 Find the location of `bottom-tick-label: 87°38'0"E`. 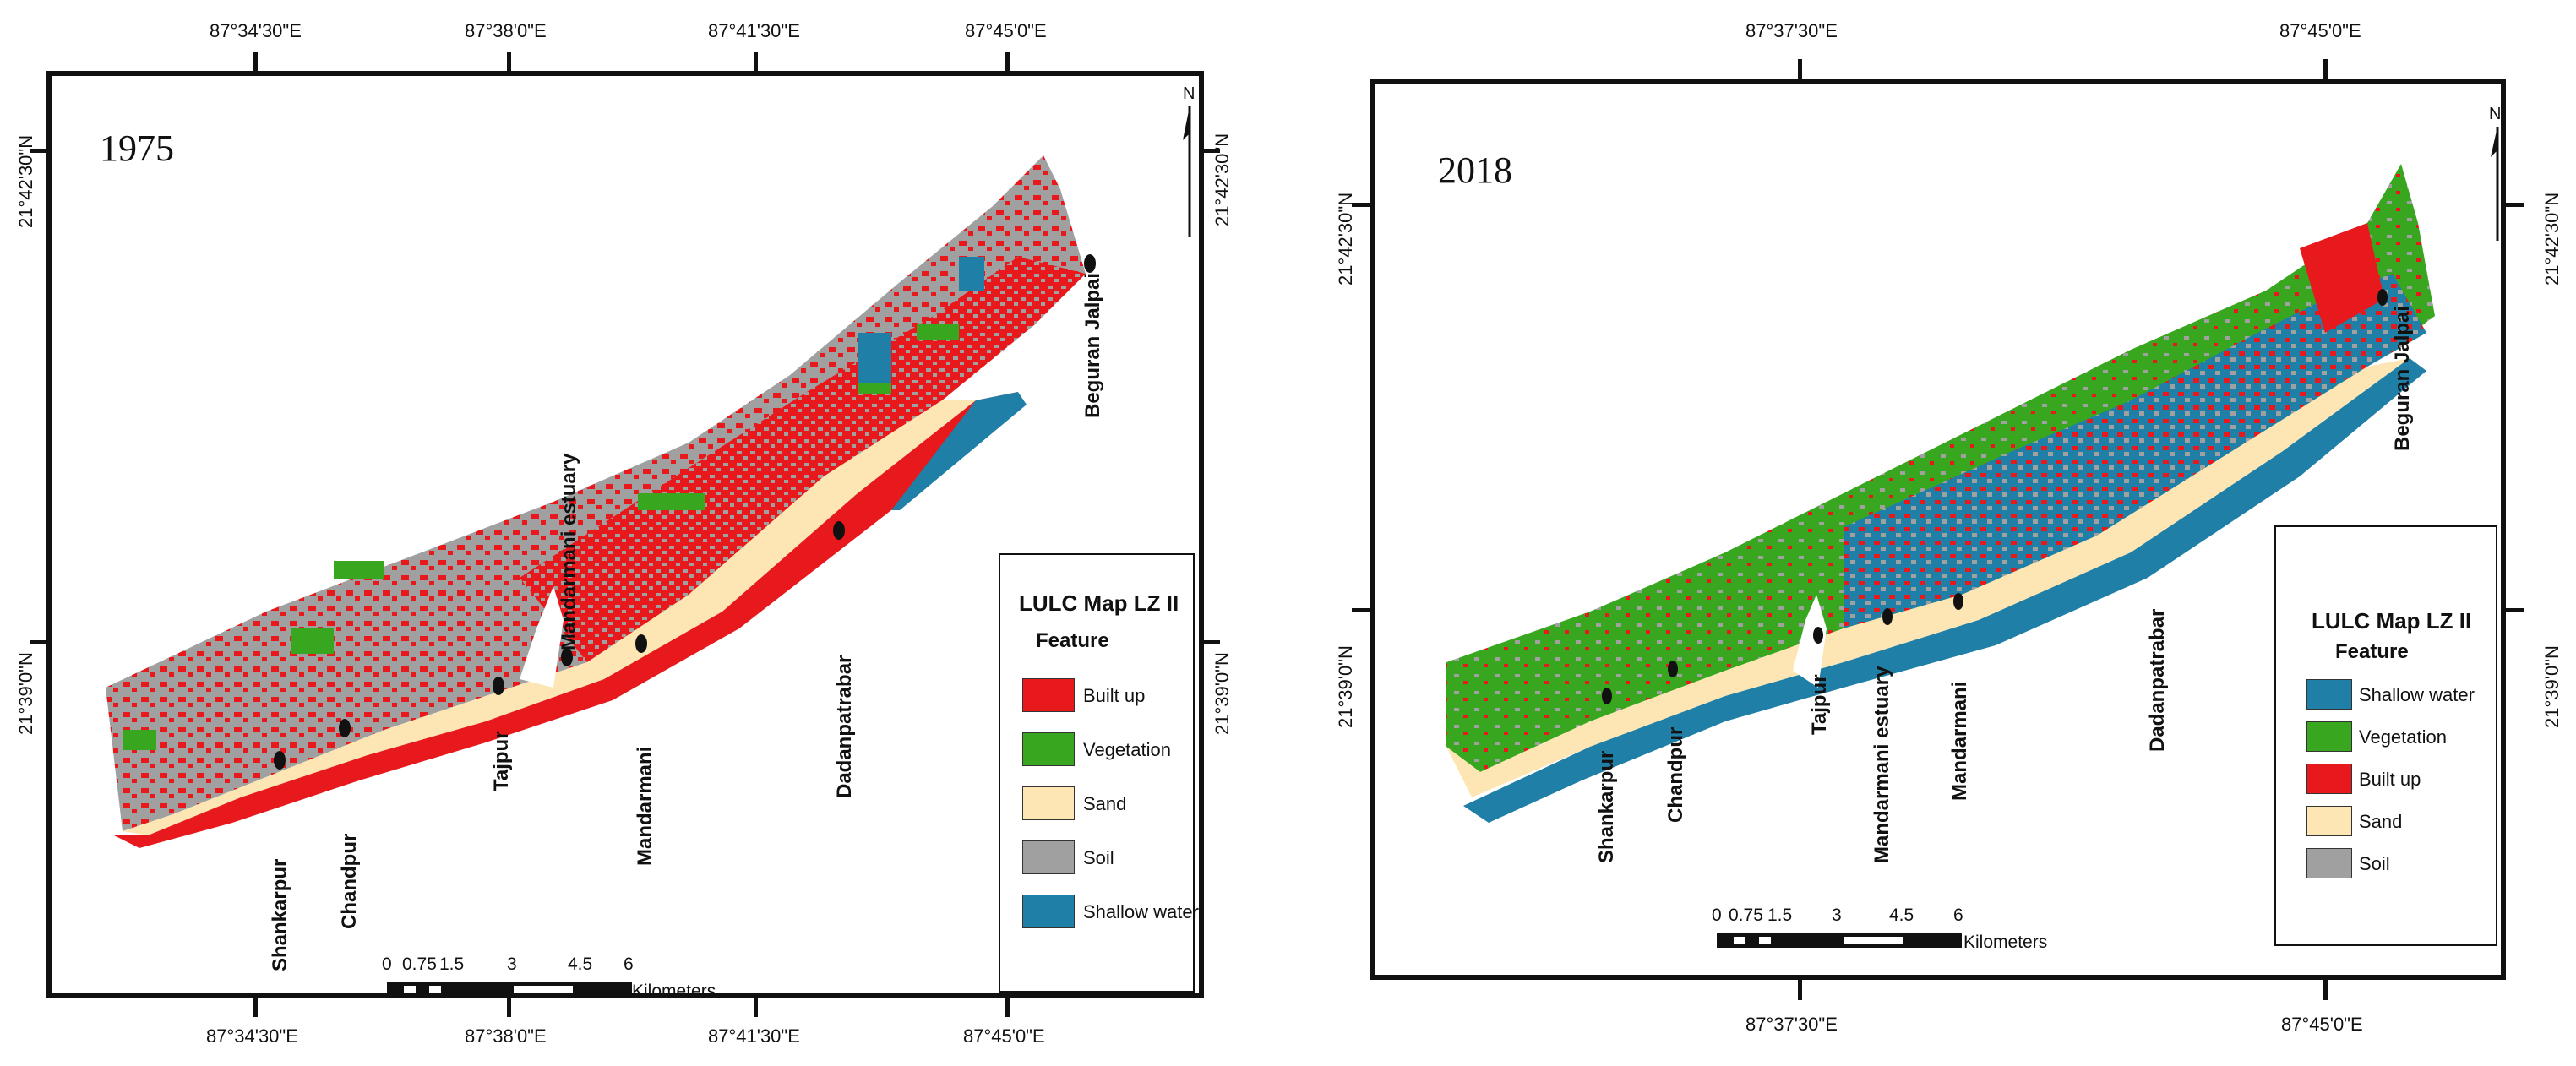

bottom-tick-label: 87°38'0"E is located at coordinates (506, 1036).